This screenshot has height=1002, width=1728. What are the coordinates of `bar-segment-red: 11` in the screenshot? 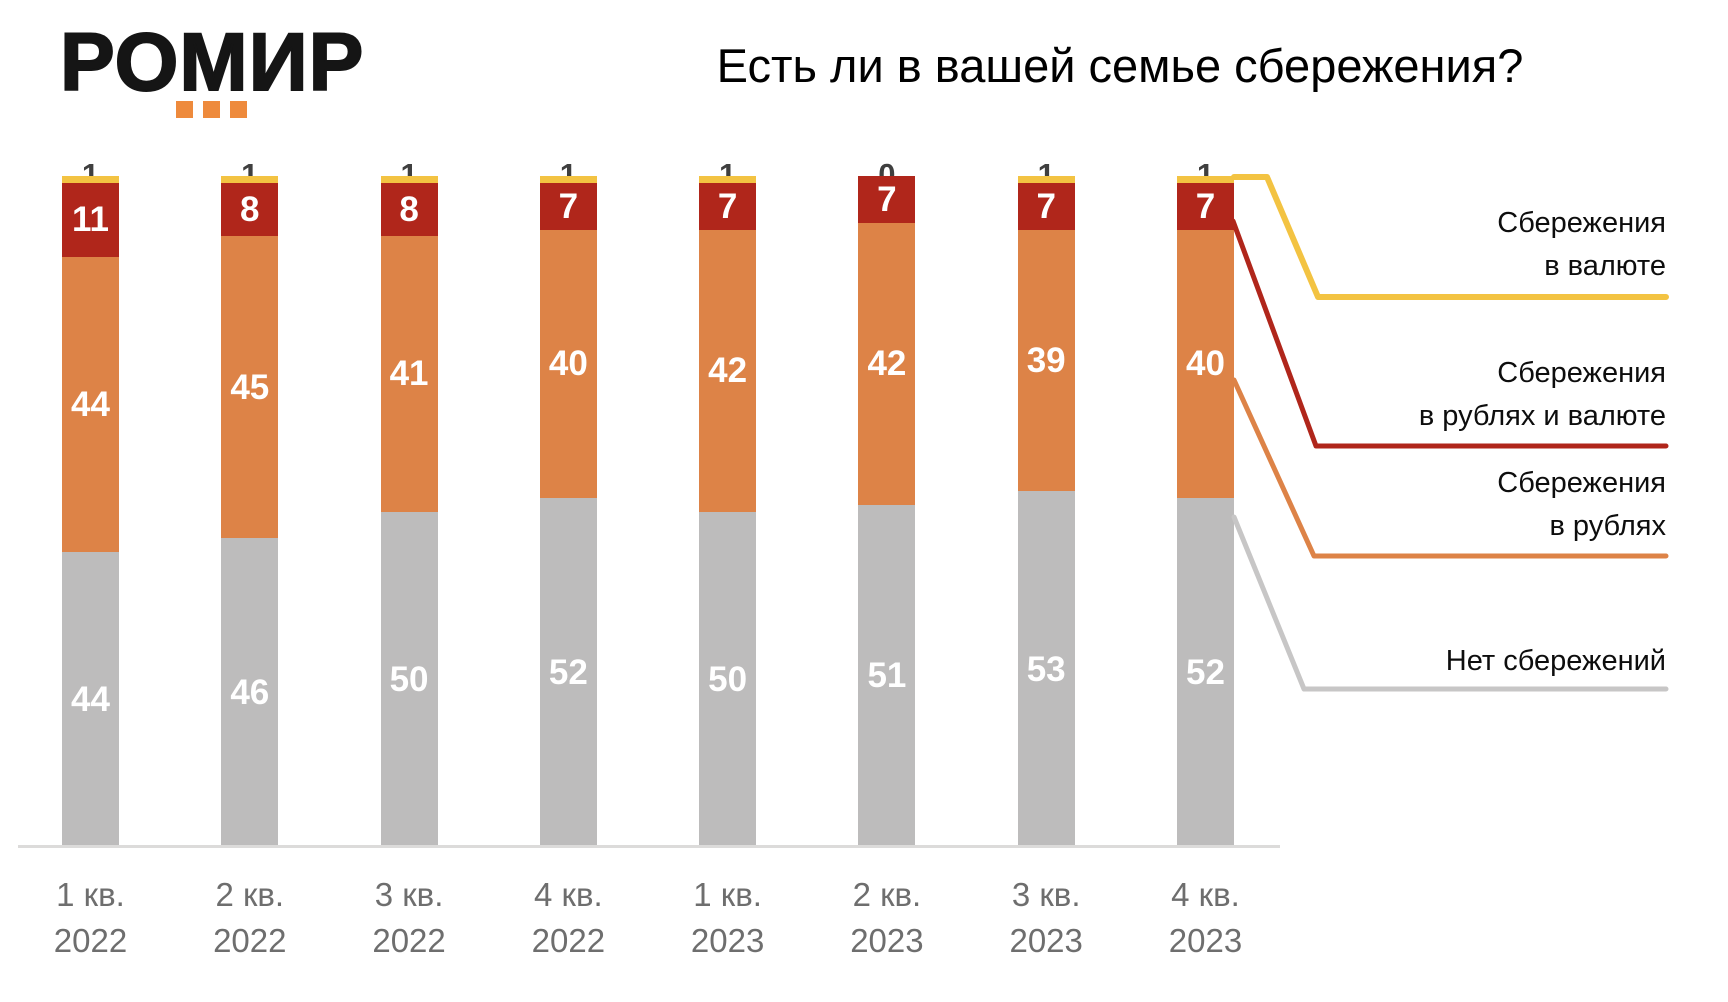 It's located at (90, 219).